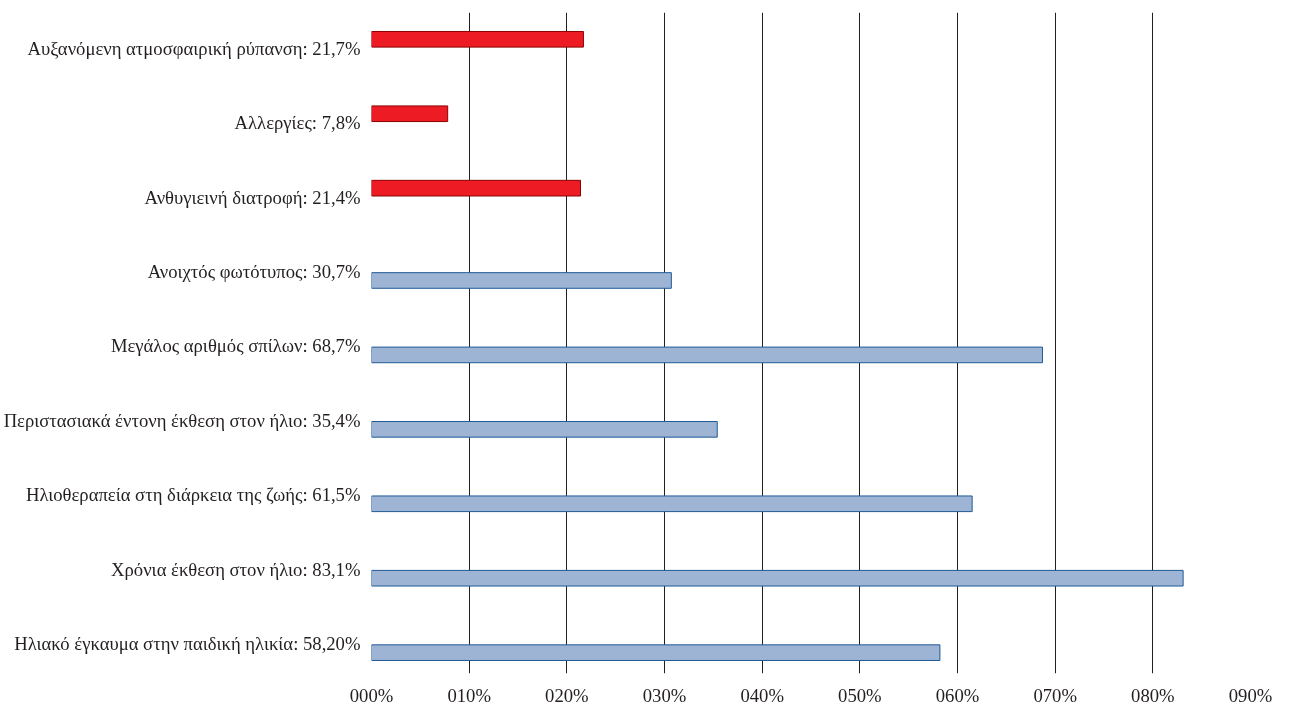  Describe the element at coordinates (297, 123) in the screenshot. I see `y-tick-label: Αλλεργίες: 7,8%` at that location.